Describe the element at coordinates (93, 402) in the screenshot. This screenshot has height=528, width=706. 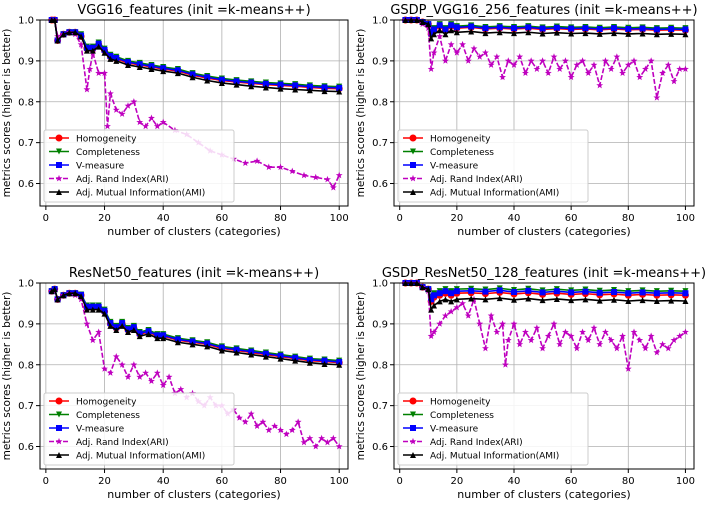
I see `legend-item: Homogeneity` at that location.